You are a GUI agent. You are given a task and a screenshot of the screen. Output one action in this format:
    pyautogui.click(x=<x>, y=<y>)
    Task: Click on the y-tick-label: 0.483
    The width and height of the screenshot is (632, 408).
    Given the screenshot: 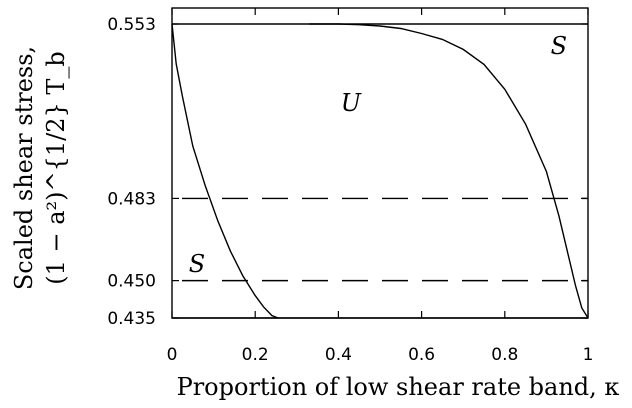 What is the action you would take?
    pyautogui.click(x=131, y=199)
    